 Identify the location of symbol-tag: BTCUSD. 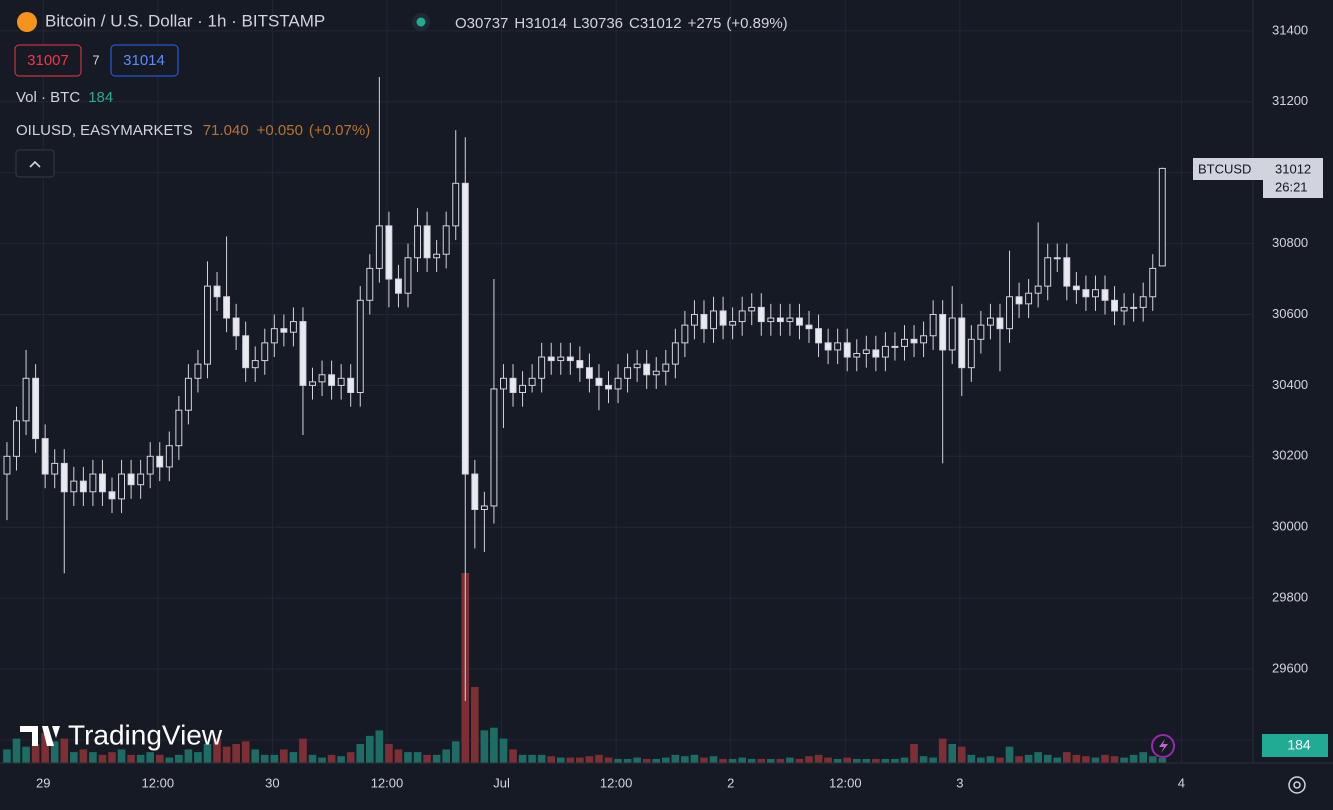
(1224, 168).